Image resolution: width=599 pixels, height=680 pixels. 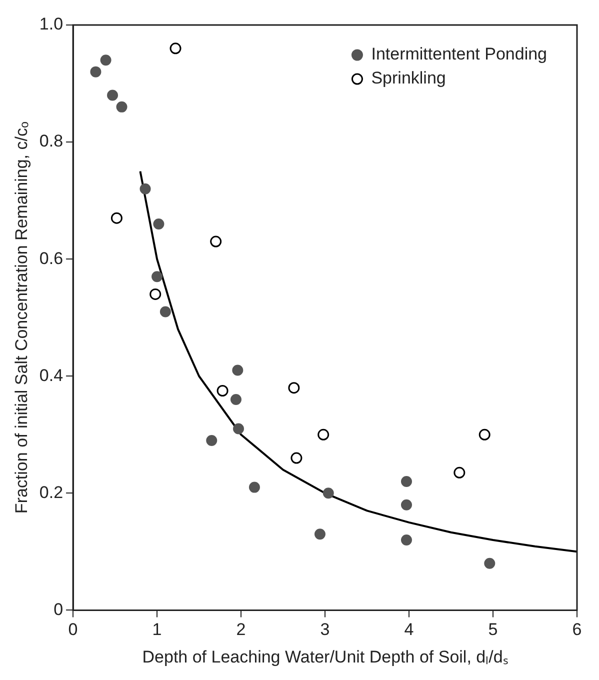 What do you see at coordinates (73, 630) in the screenshot?
I see `x-tick-label: 0` at bounding box center [73, 630].